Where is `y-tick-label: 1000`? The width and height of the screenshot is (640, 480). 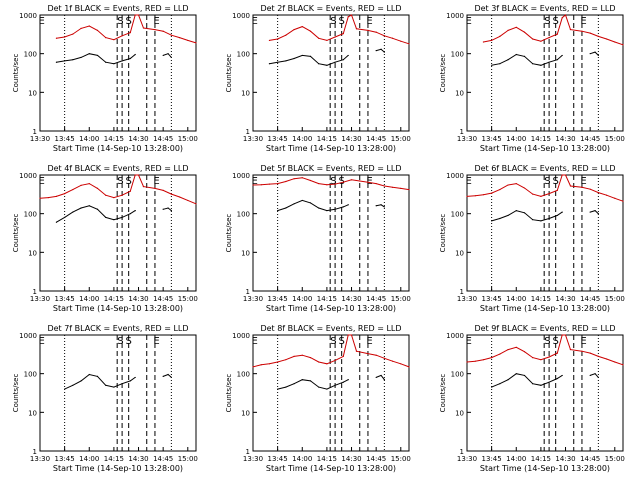 y-tick-label: 1000 is located at coordinates (241, 336).